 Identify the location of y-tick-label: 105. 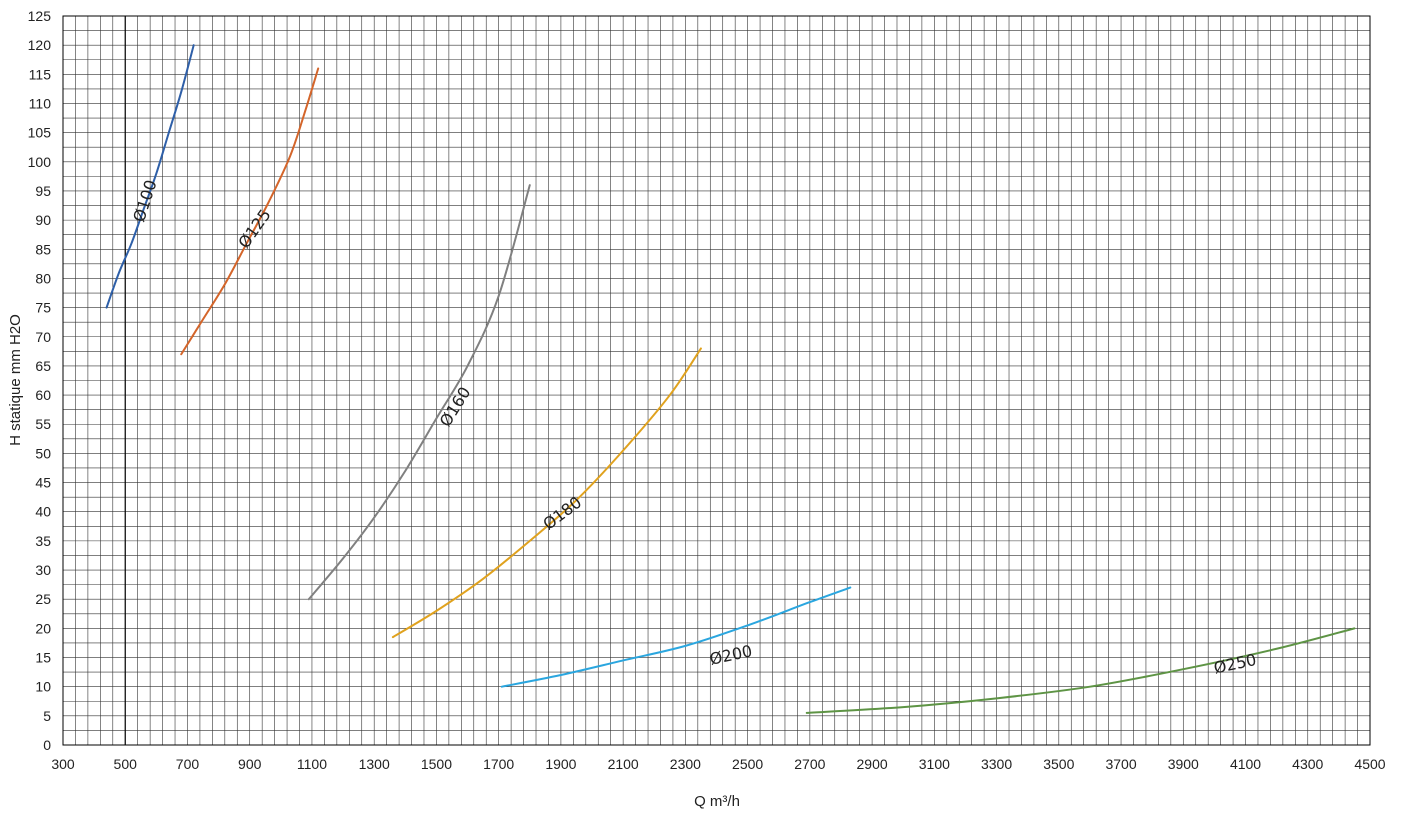
(40, 133).